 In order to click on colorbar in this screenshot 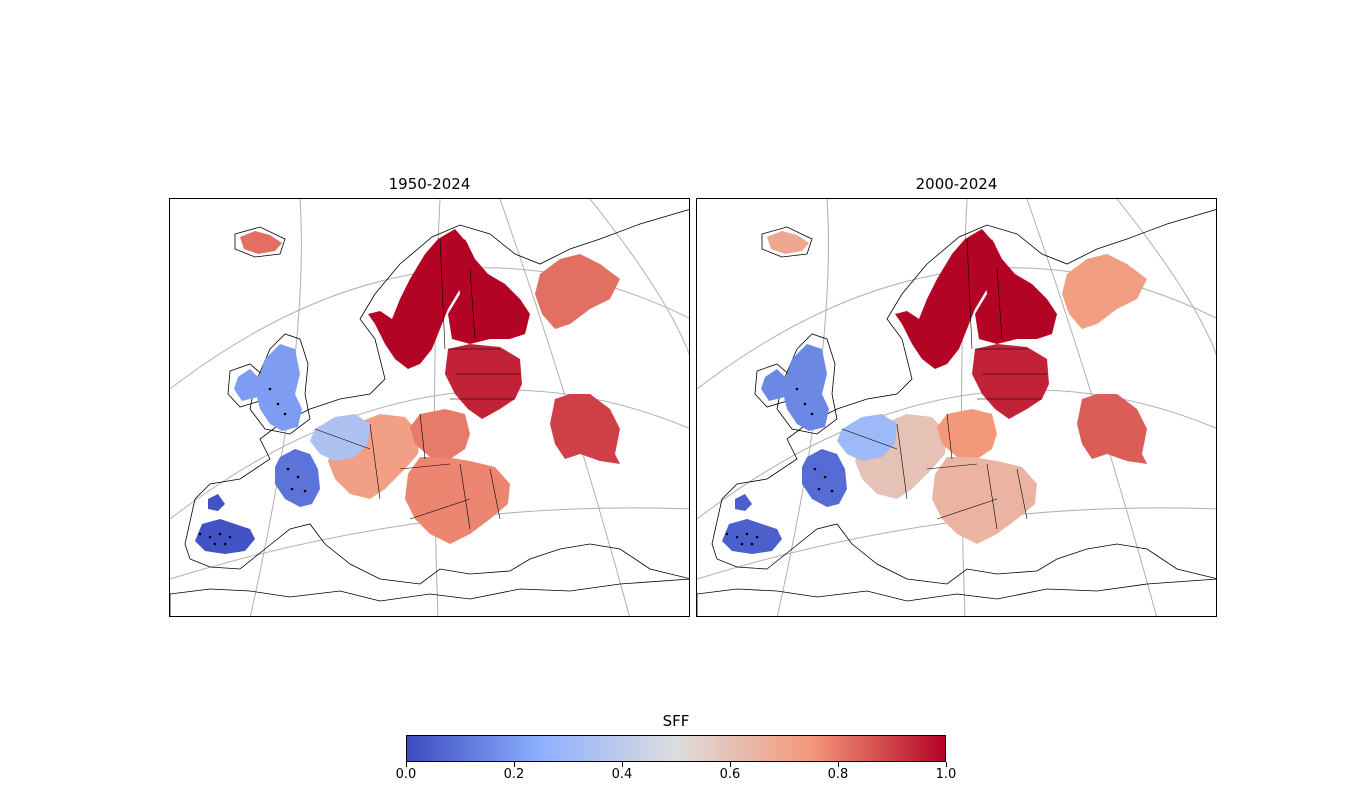, I will do `click(676, 748)`.